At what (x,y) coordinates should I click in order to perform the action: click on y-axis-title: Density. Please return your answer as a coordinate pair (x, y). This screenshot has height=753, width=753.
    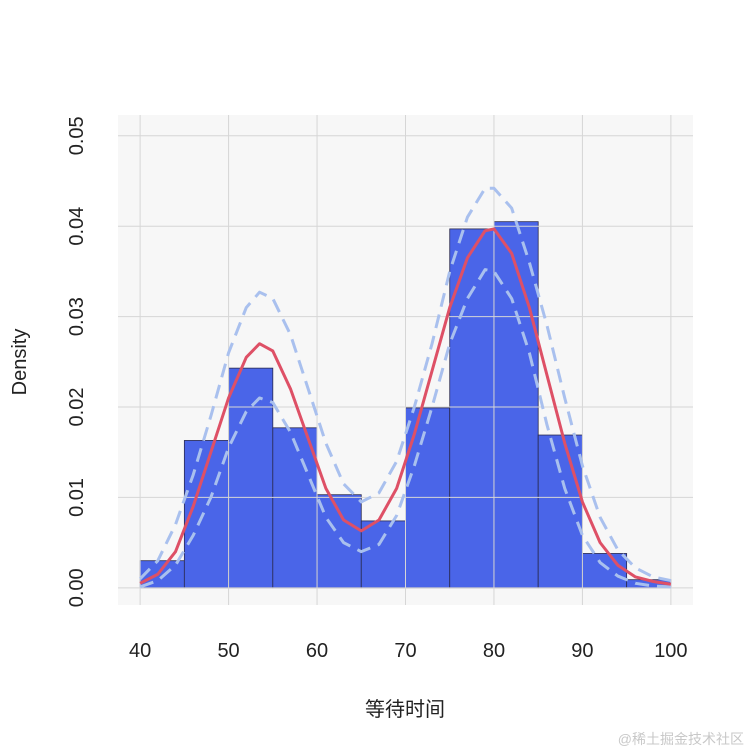
    Looking at the image, I should click on (20, 362).